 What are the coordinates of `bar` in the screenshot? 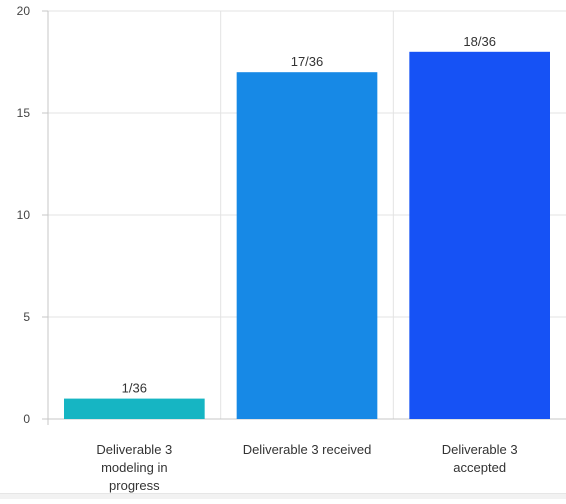 It's located at (134, 409).